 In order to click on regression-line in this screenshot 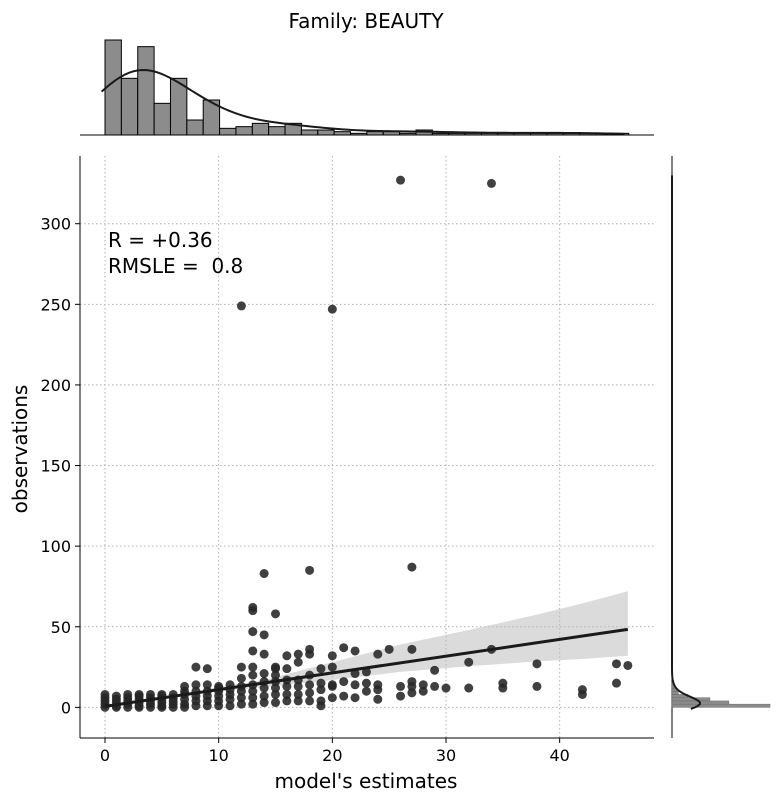, I will do `click(366, 667)`.